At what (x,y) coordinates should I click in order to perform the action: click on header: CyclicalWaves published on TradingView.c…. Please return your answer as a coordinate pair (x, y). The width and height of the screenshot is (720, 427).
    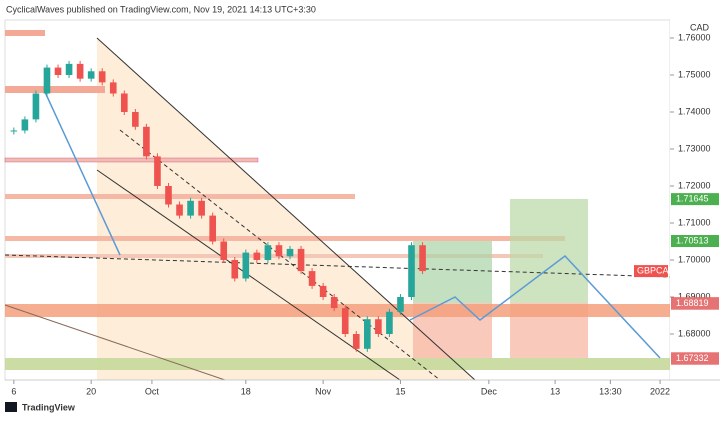
    Looking at the image, I should click on (161, 9).